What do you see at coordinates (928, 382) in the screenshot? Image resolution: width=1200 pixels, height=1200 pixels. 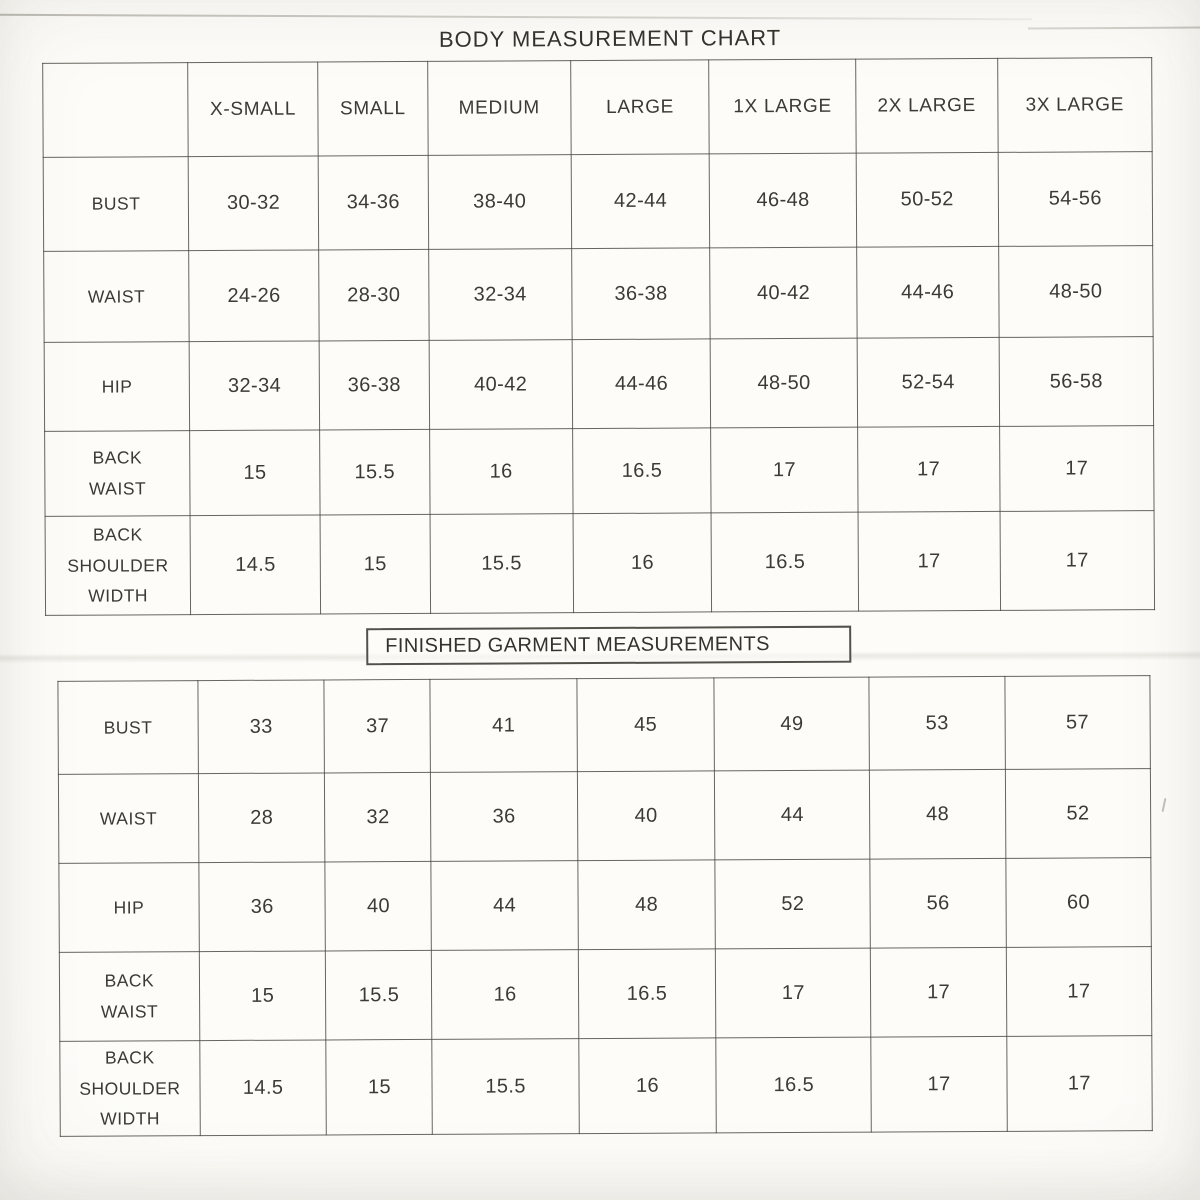 I see `measurement-cell: 52-54` at bounding box center [928, 382].